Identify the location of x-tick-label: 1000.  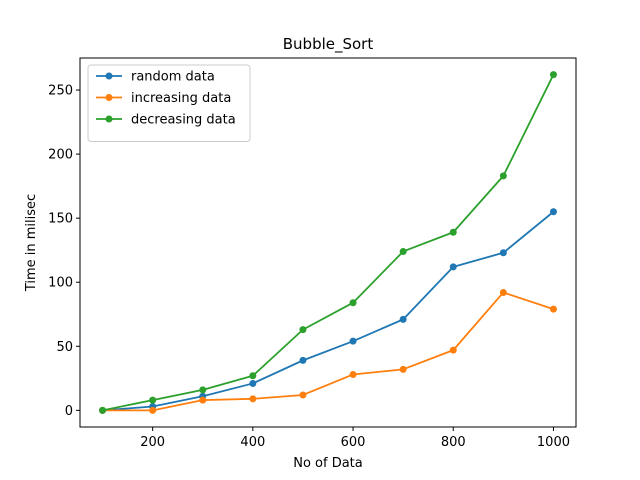
(553, 442).